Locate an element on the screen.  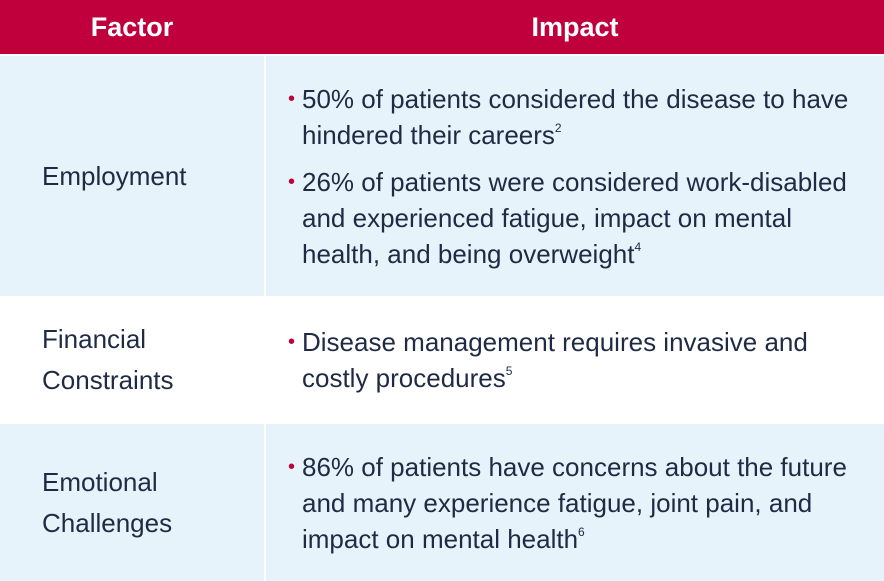
reference-superscript: 4 is located at coordinates (638, 246).